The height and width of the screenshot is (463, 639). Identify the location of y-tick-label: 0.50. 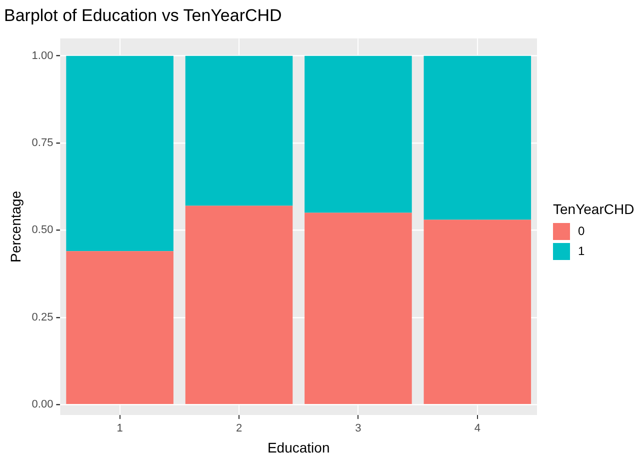
(43, 230).